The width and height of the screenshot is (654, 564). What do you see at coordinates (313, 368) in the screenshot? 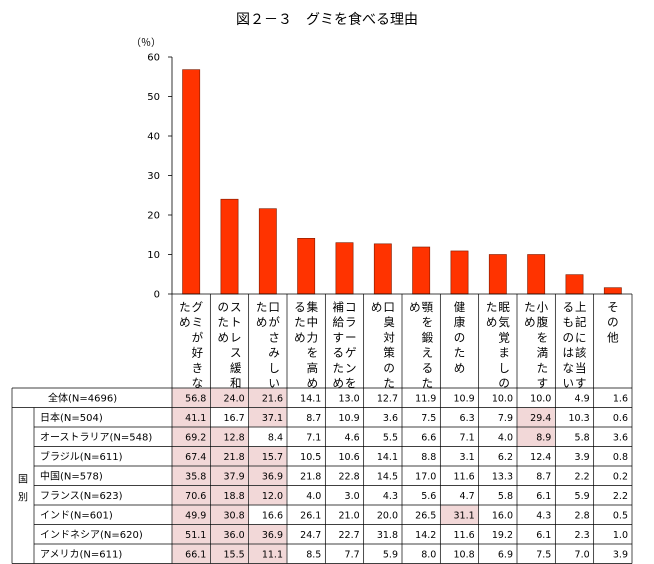
I see `category-label-char: 高` at bounding box center [313, 368].